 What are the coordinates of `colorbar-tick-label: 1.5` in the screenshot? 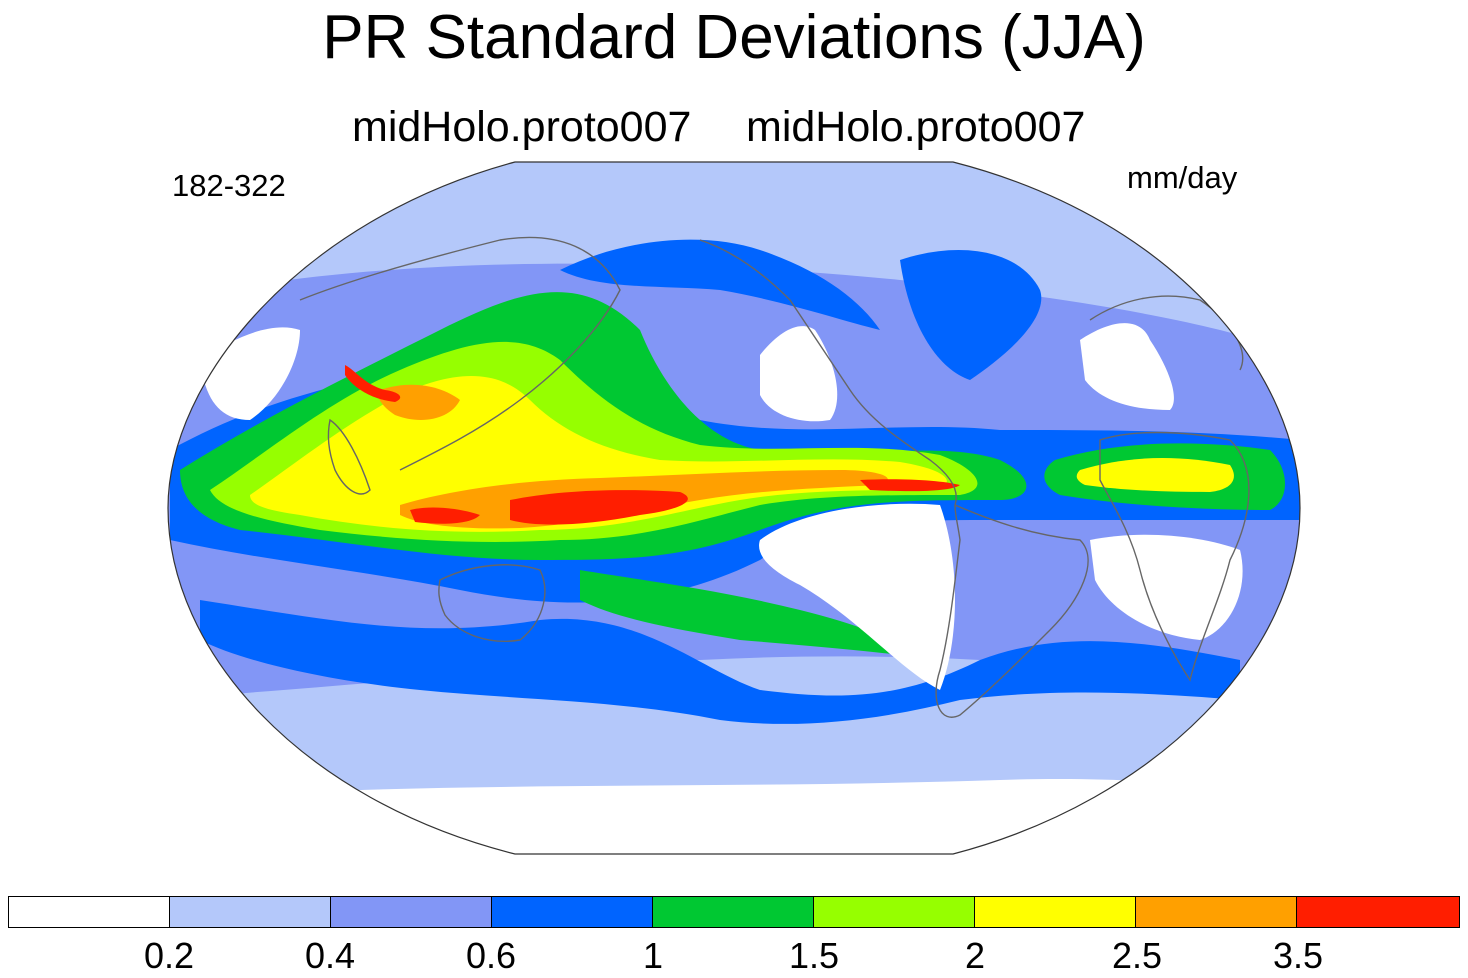 It's located at (814, 955).